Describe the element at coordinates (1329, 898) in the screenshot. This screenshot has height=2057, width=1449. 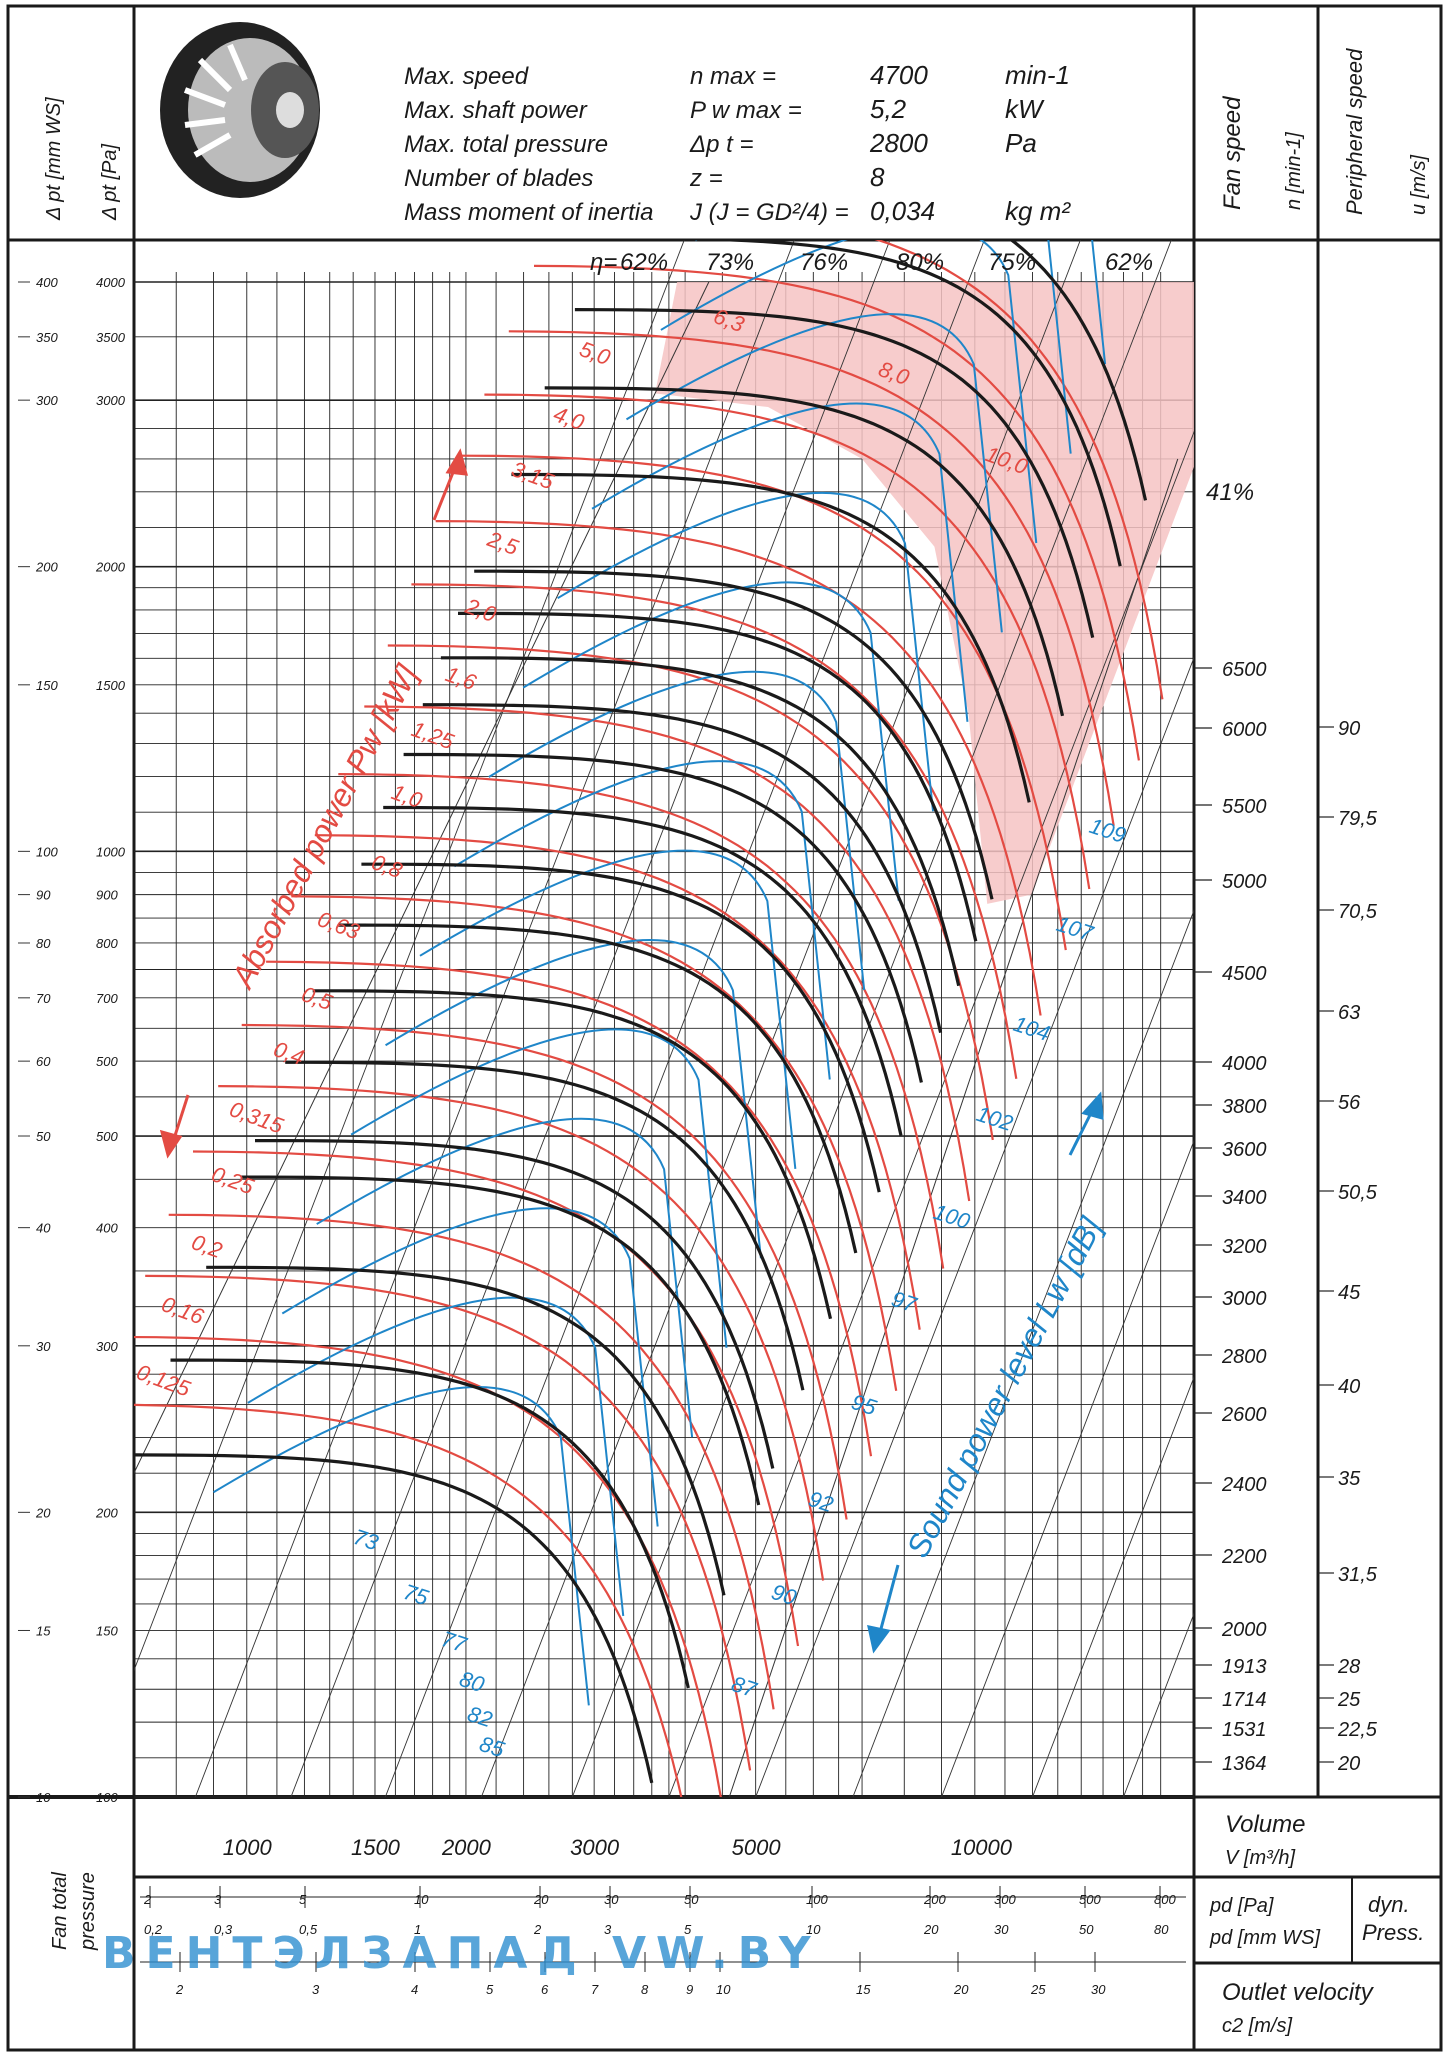
I see `efficiency-line` at that location.